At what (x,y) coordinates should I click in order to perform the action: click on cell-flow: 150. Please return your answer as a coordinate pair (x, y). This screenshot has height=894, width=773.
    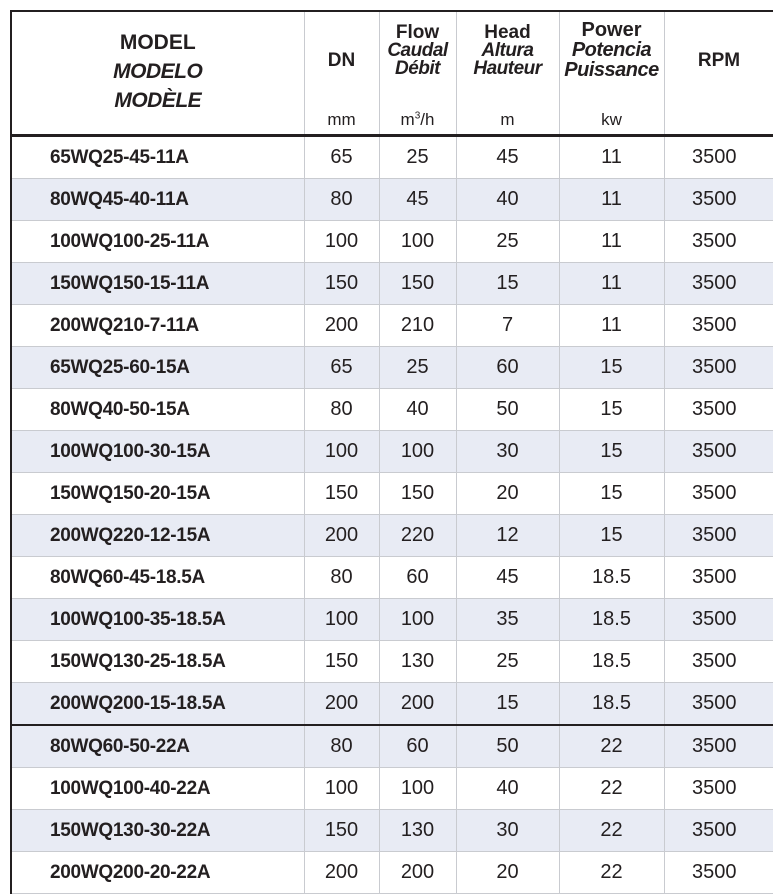
    Looking at the image, I should click on (417, 284).